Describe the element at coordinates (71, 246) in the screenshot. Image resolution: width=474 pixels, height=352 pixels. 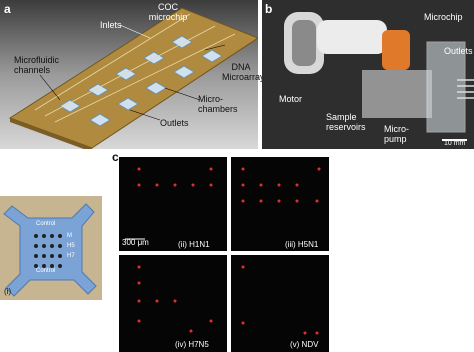
I see `schematic-text: H5` at that location.